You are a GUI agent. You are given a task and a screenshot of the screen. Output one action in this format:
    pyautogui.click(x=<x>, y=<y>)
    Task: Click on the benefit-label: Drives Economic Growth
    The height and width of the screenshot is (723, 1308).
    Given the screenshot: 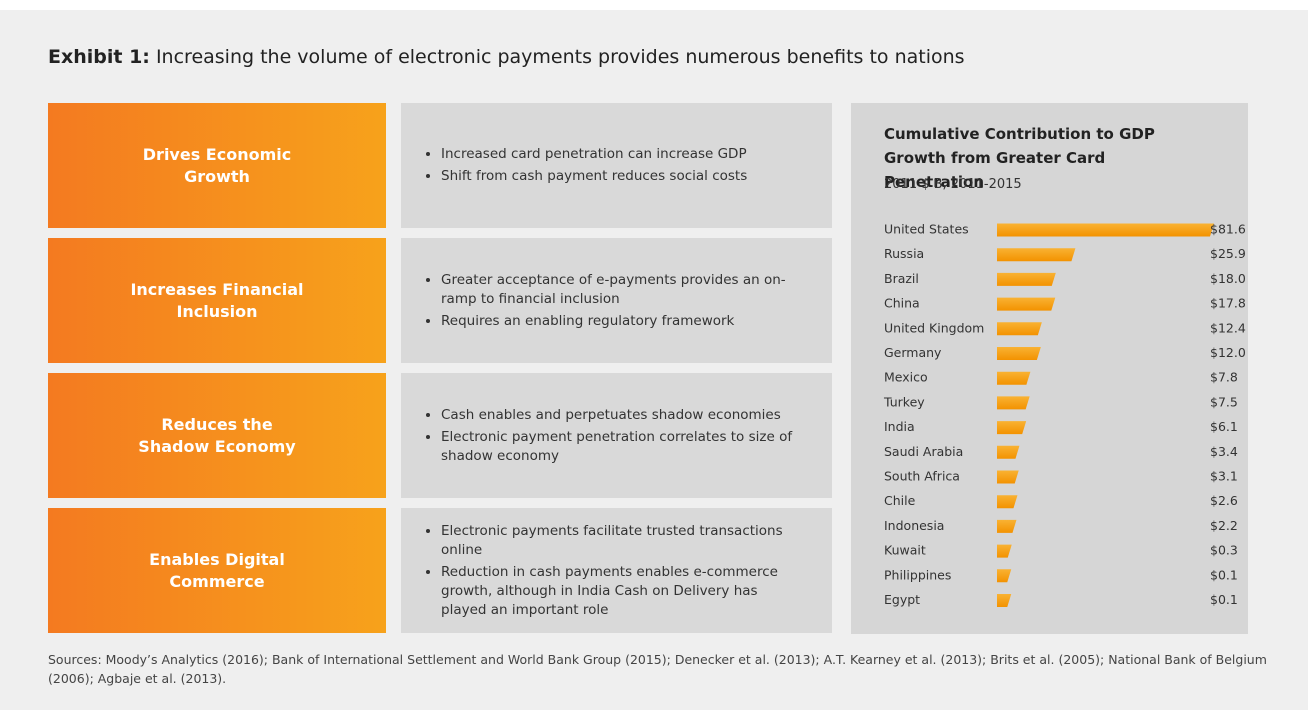 What is the action you would take?
    pyautogui.click(x=217, y=165)
    